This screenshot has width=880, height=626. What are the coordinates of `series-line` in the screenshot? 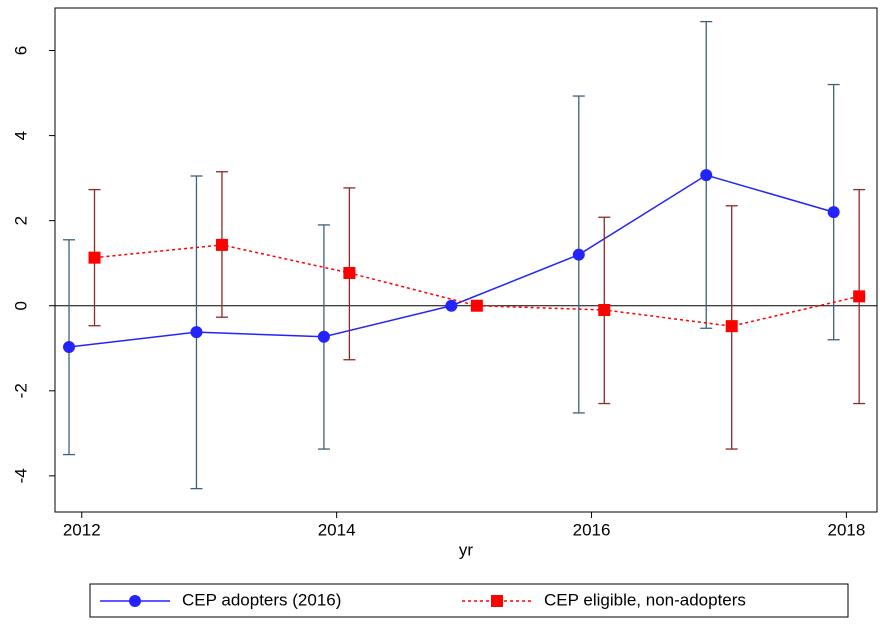 It's located at (477, 285).